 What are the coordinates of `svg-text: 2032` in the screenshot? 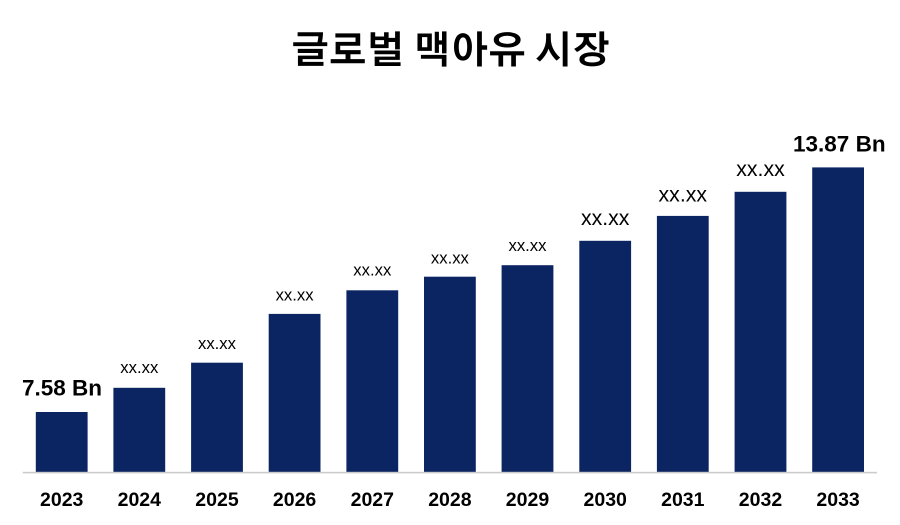 It's located at (761, 500).